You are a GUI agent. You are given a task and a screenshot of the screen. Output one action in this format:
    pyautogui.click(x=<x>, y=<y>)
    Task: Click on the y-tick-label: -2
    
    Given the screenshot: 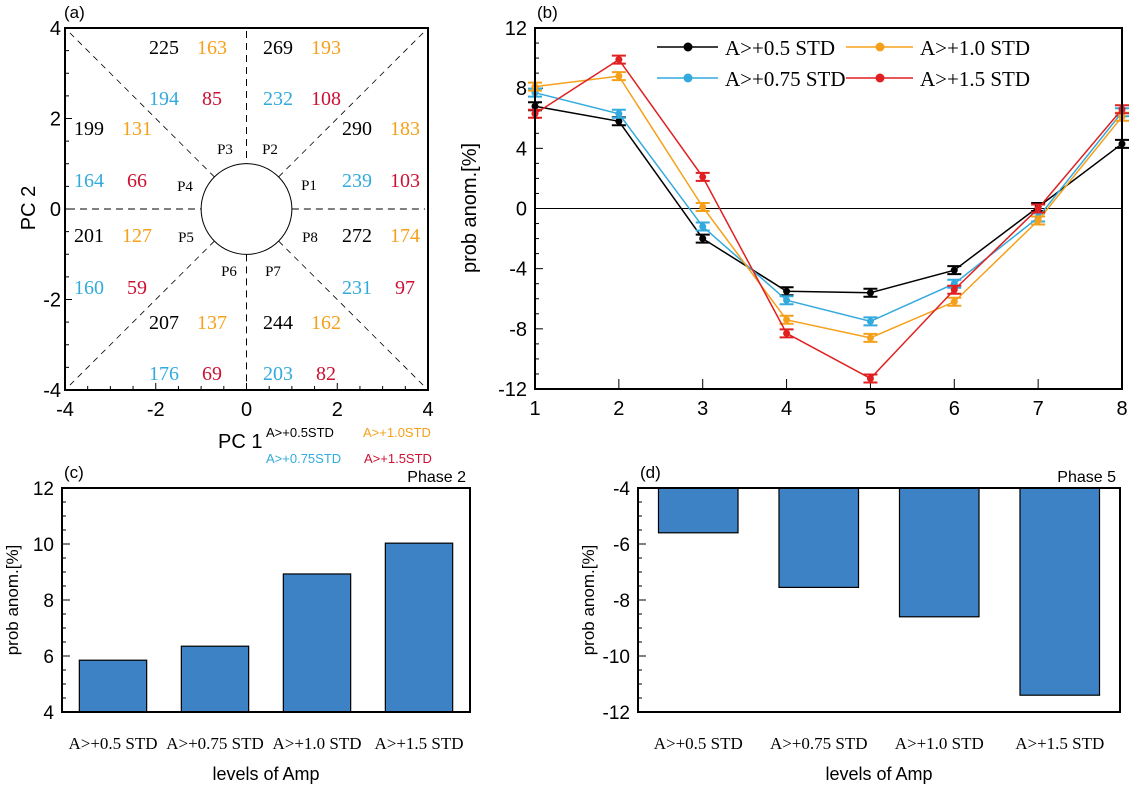 What is the action you would take?
    pyautogui.click(x=52, y=301)
    